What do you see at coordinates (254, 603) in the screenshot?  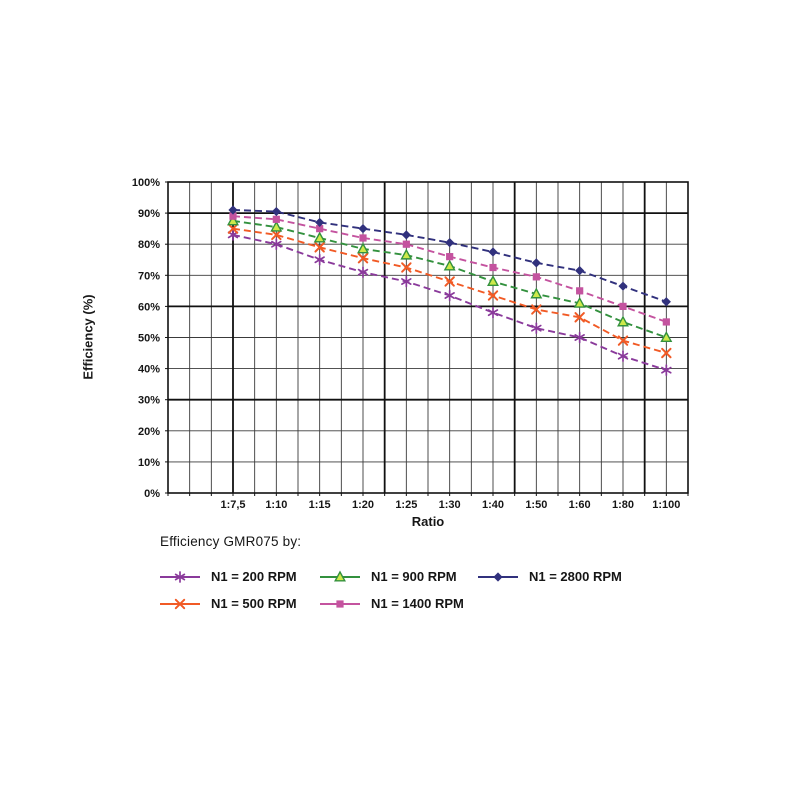 I see `legend-item-label: N1 = 500 RPM` at bounding box center [254, 603].